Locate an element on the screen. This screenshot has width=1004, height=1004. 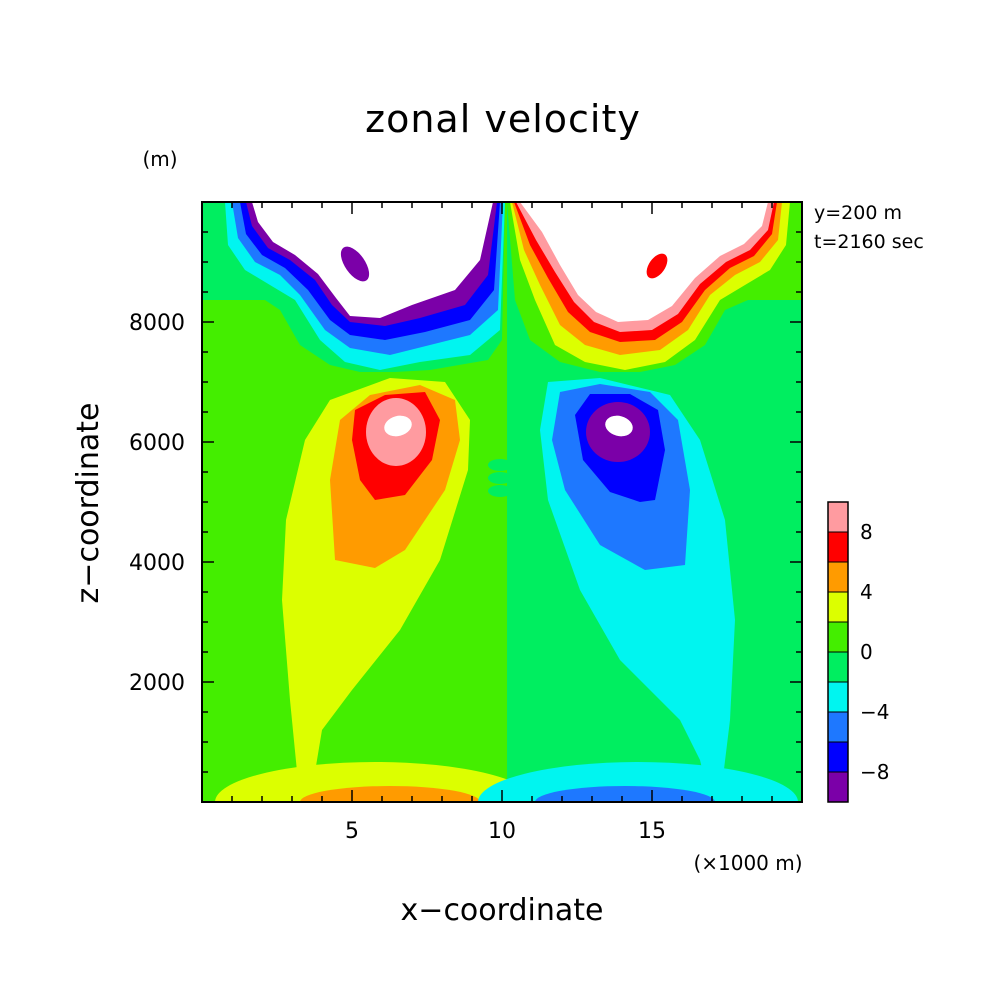
contour-upper-right-core is located at coordinates (644, 262).